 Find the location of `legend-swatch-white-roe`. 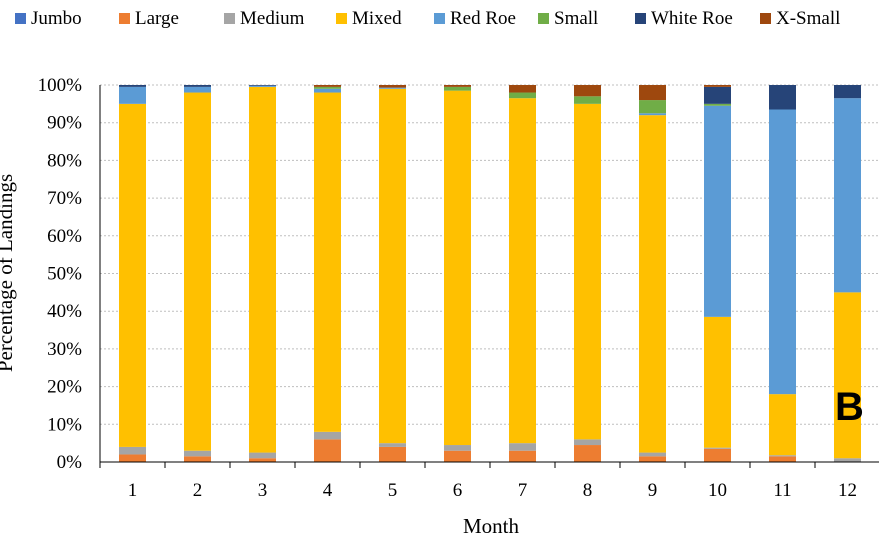

legend-swatch-white-roe is located at coordinates (640, 18).